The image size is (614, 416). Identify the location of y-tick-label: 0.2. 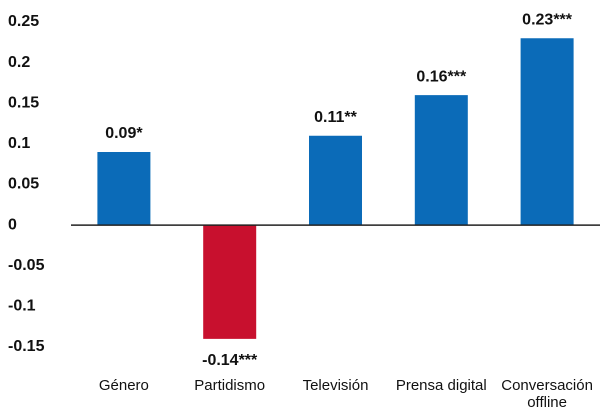
(19, 62).